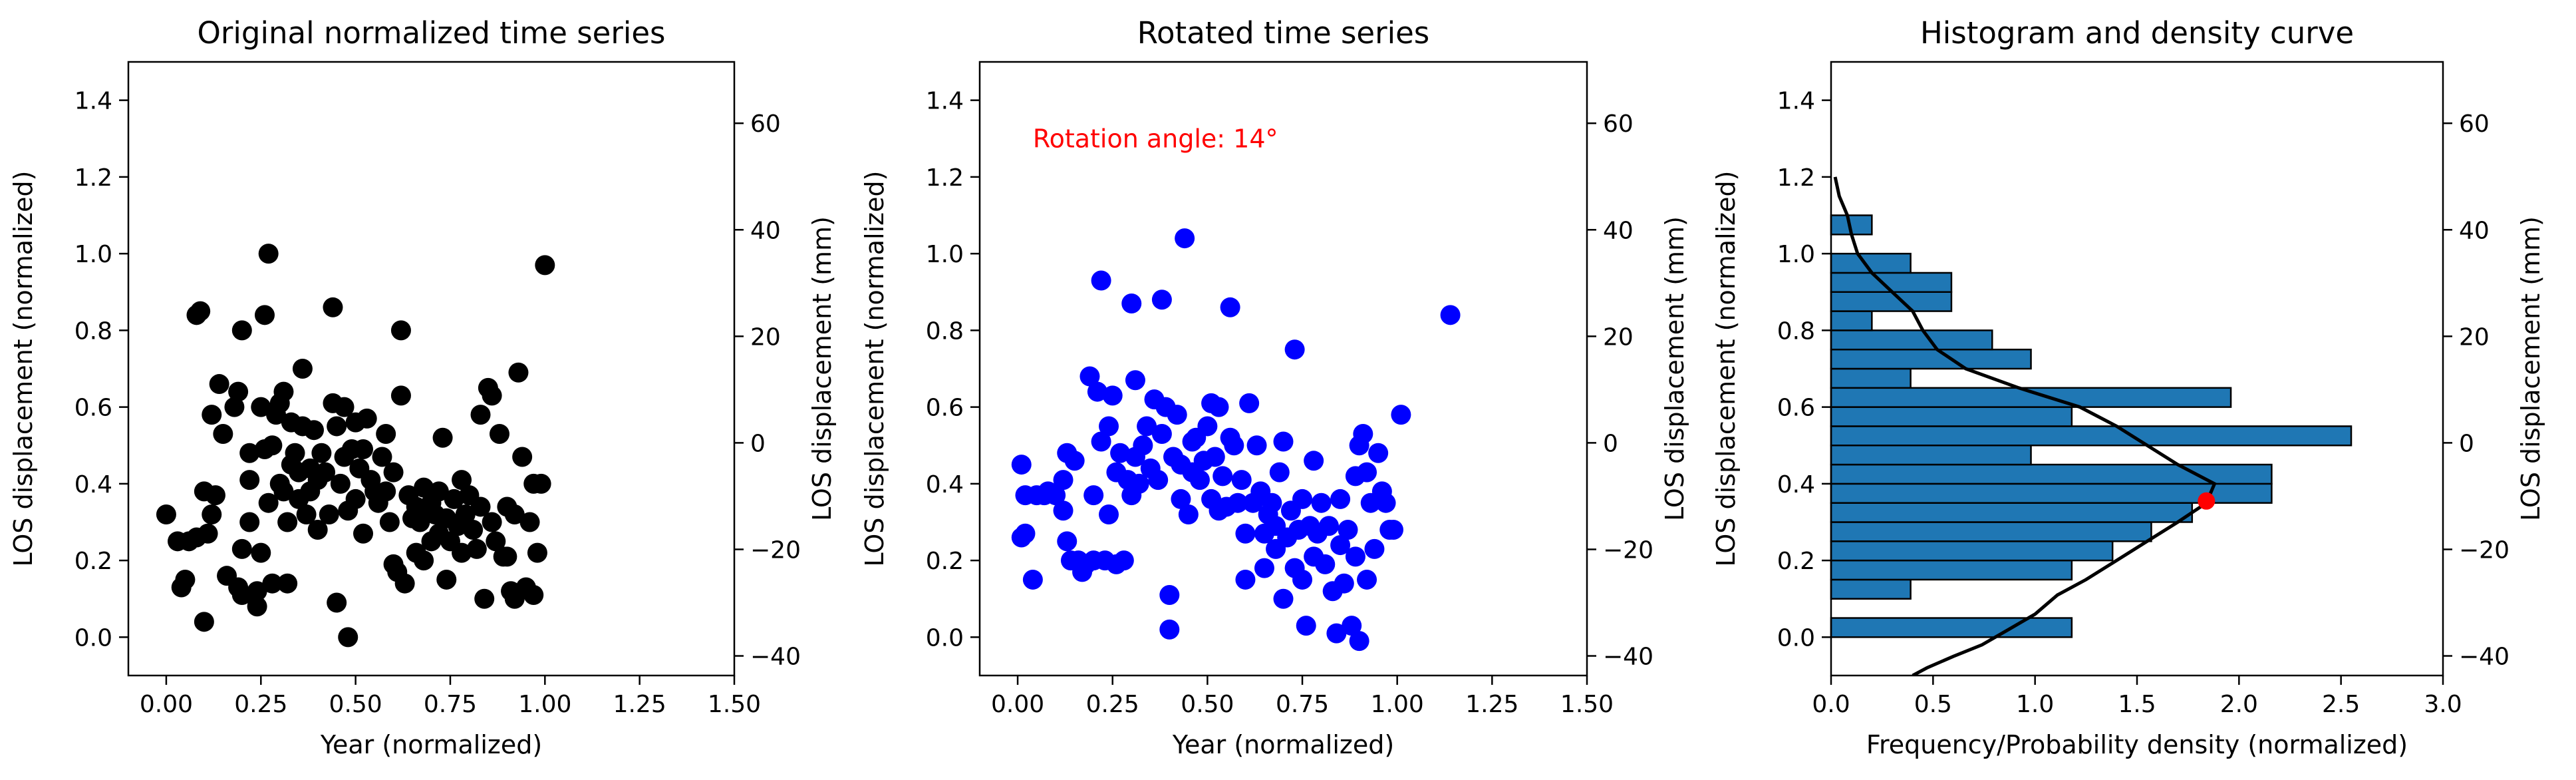 The width and height of the screenshot is (2576, 780). What do you see at coordinates (1796, 331) in the screenshot?
I see `y-tick-label: 0.8` at bounding box center [1796, 331].